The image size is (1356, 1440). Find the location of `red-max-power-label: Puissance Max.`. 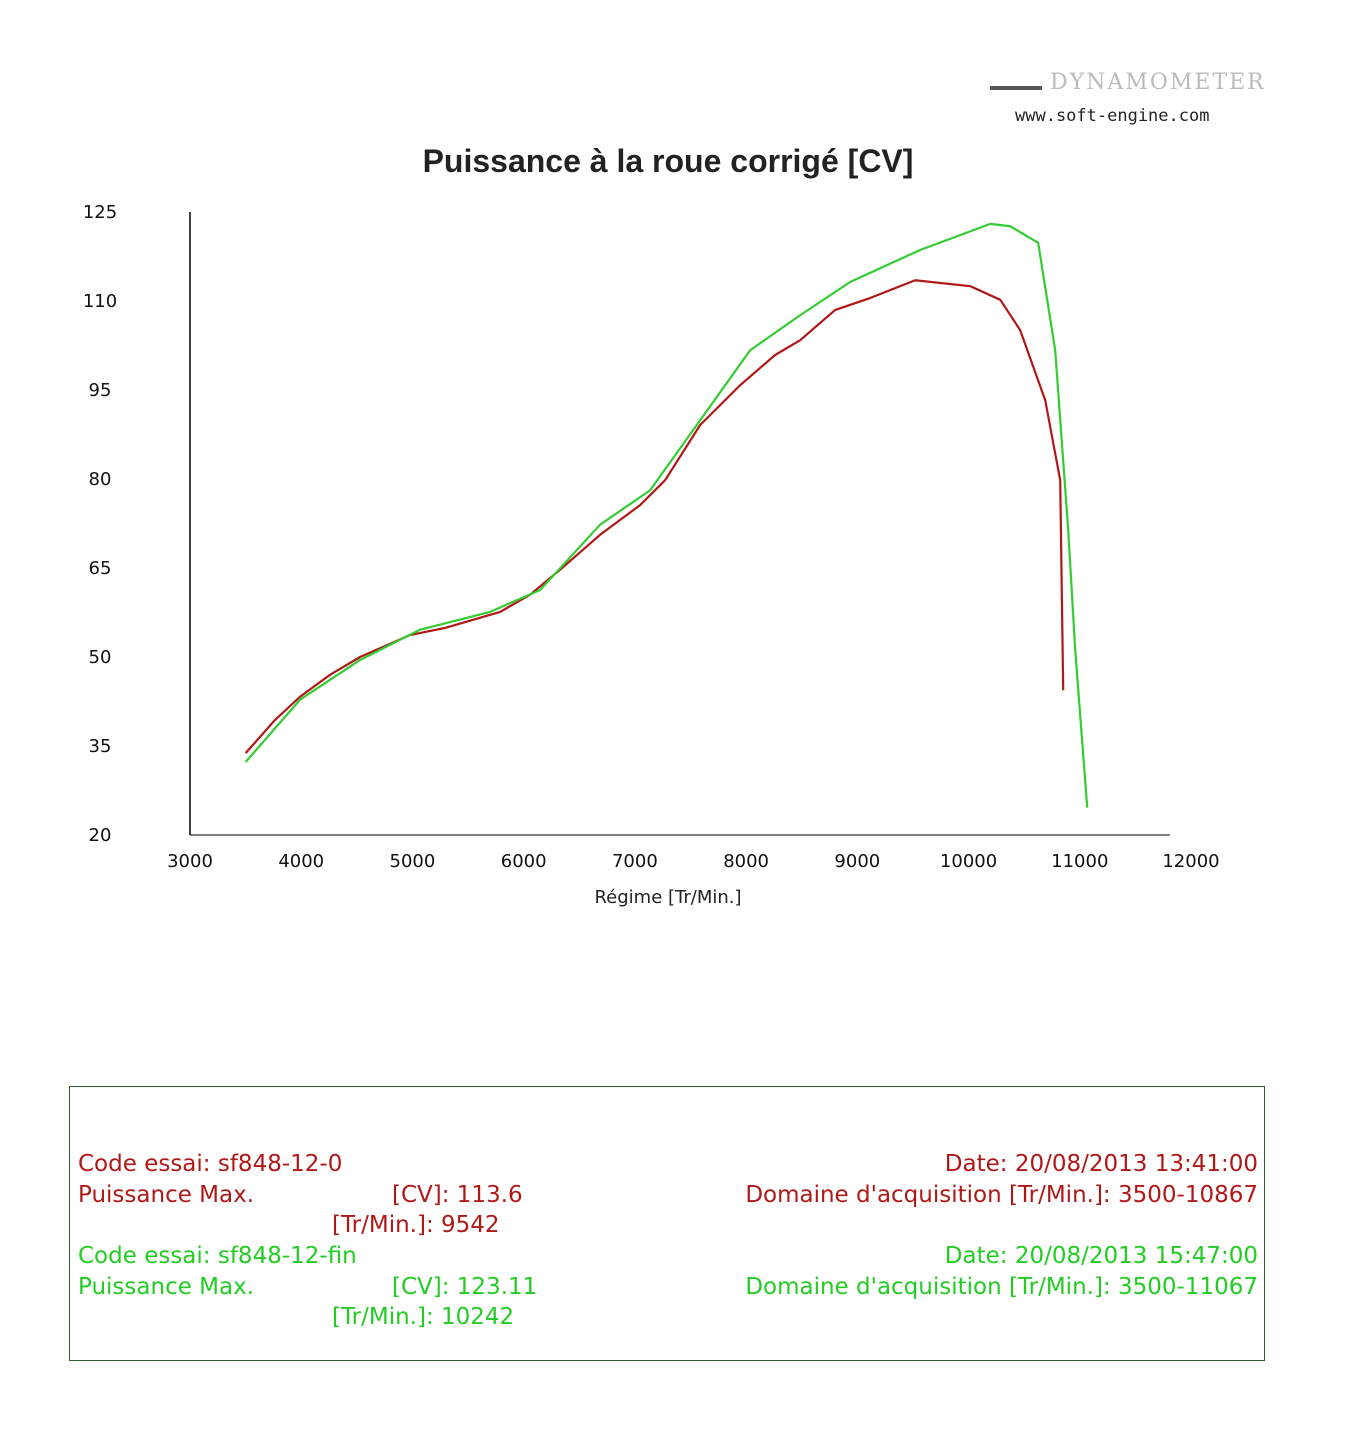

red-max-power-label: Puissance Max. is located at coordinates (166, 1195).